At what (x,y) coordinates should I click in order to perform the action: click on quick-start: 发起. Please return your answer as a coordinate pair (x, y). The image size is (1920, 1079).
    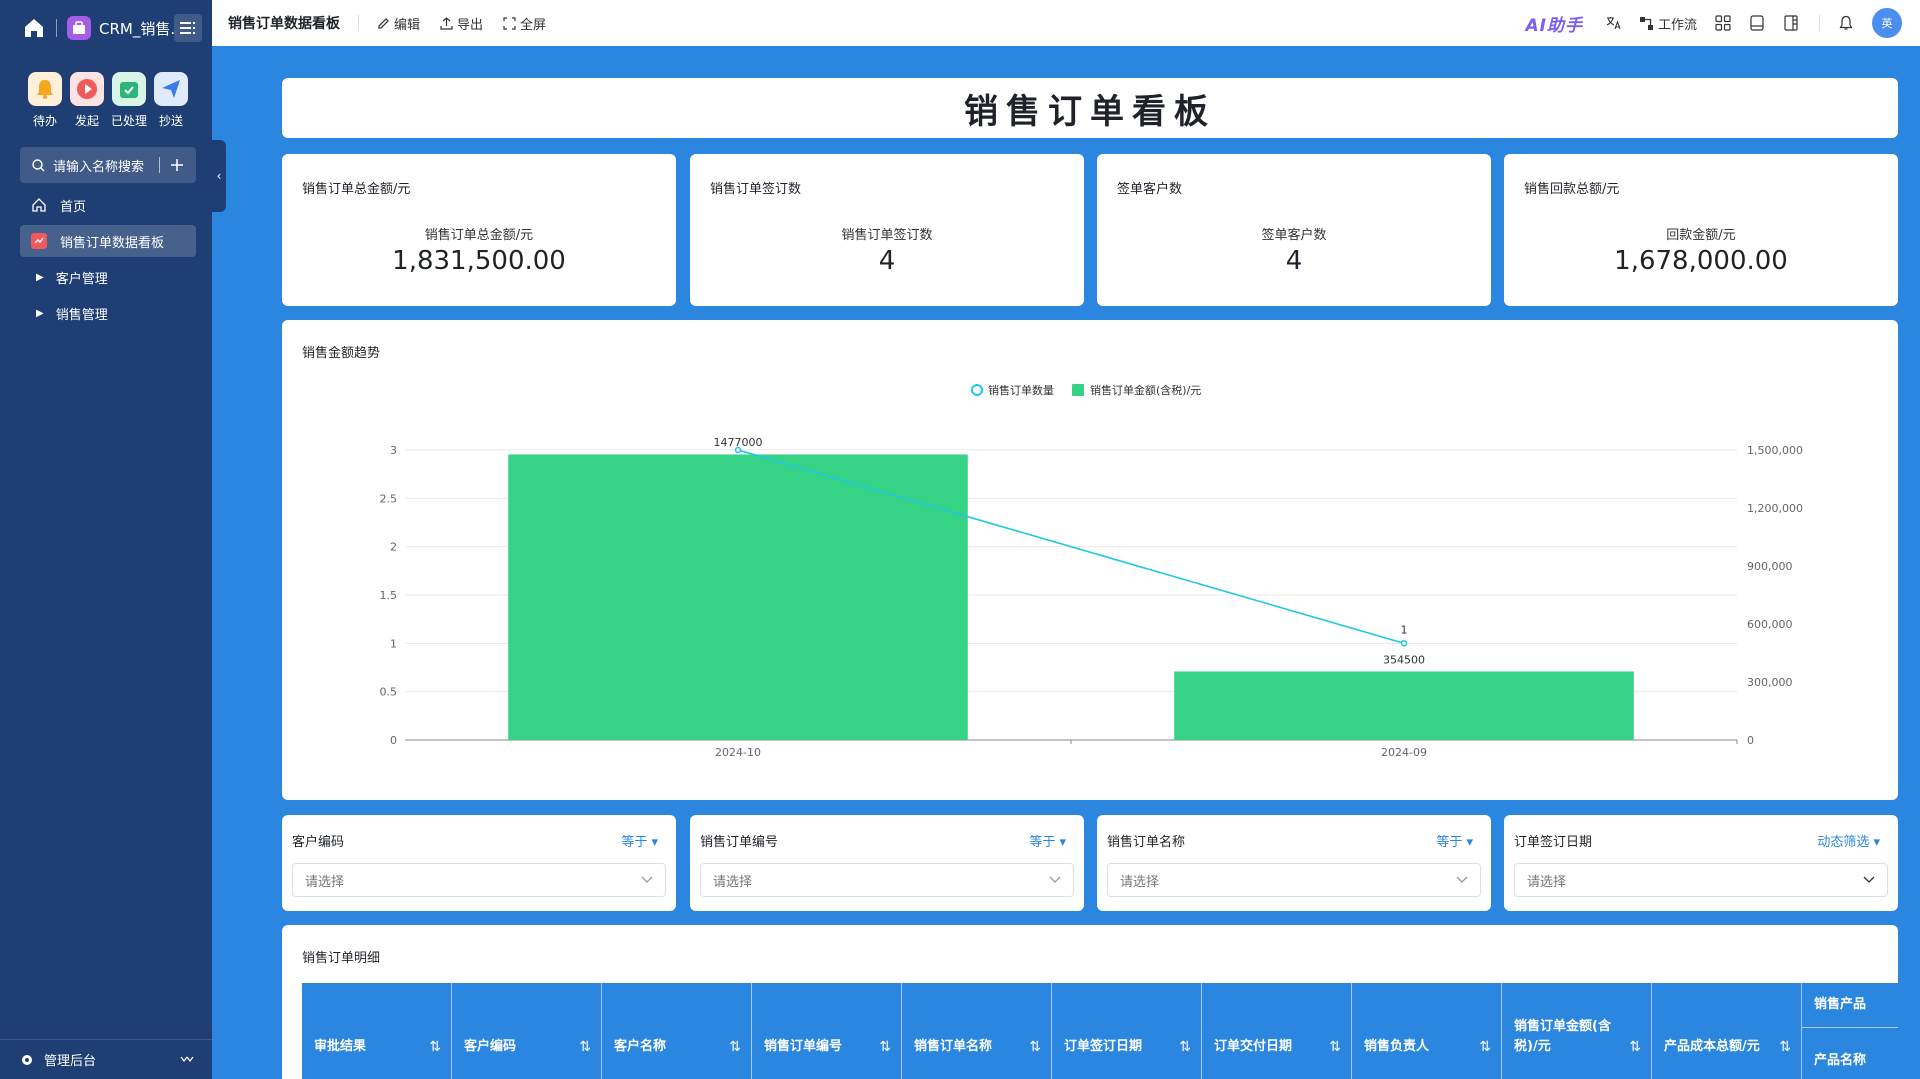
    Looking at the image, I should click on (87, 100).